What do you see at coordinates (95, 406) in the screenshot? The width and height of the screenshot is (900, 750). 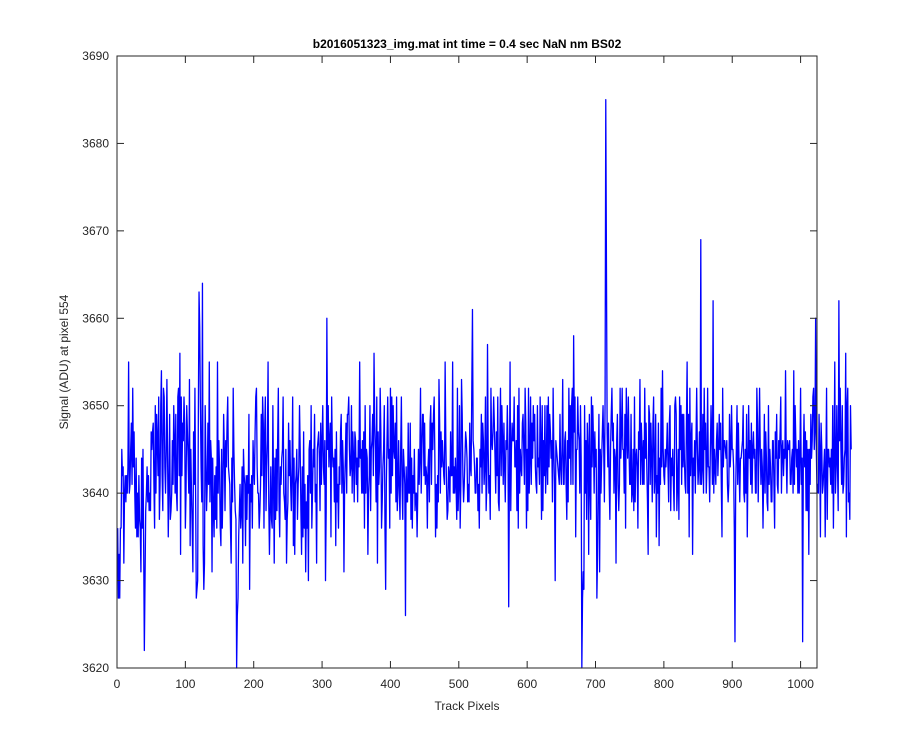 I see `y-tick-label: 3650` at bounding box center [95, 406].